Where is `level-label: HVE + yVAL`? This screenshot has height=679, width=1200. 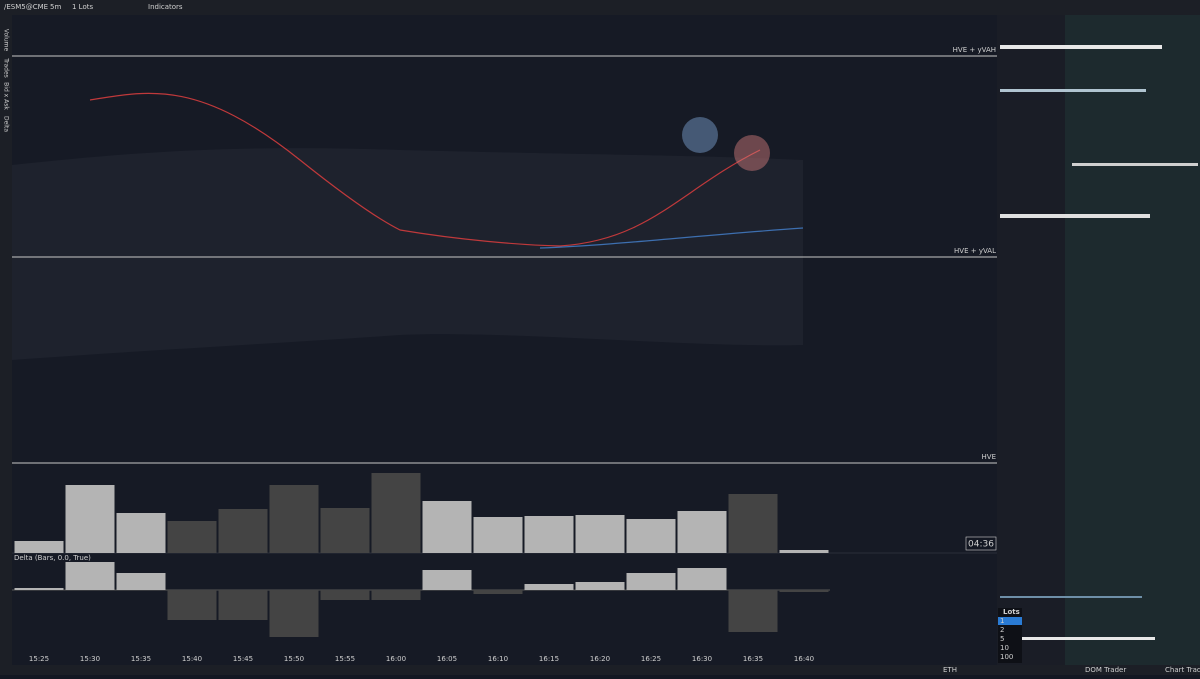
level-label: HVE + yVAL is located at coordinates (975, 251).